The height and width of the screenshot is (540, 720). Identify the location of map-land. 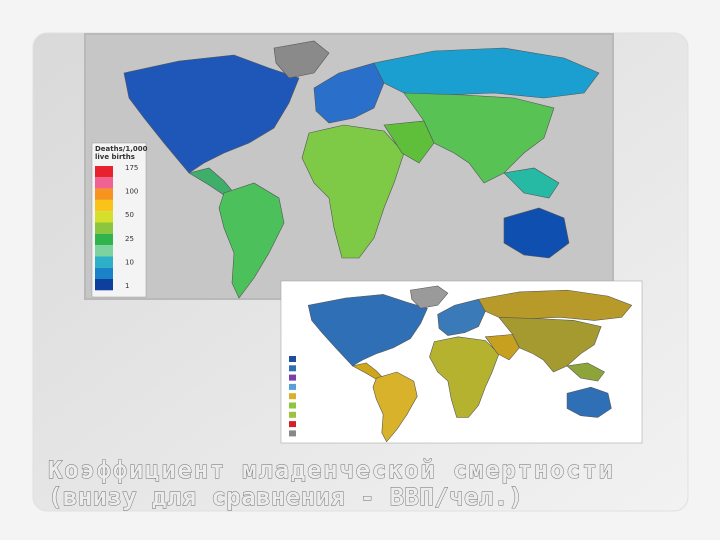
(470, 364).